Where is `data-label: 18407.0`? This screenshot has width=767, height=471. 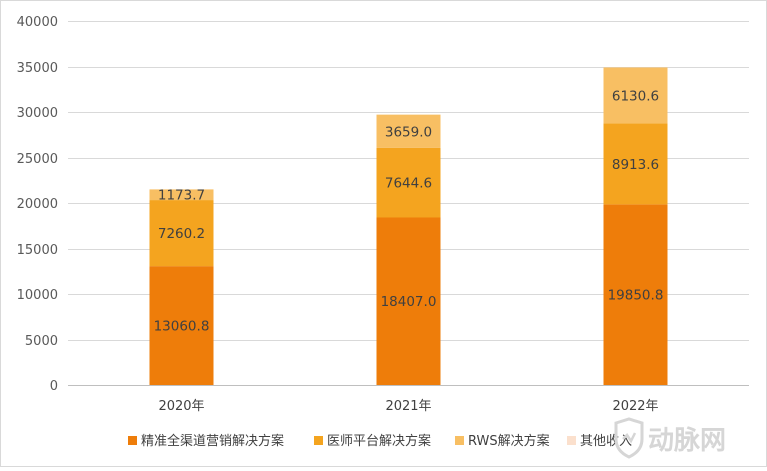
data-label: 18407.0 is located at coordinates (409, 302).